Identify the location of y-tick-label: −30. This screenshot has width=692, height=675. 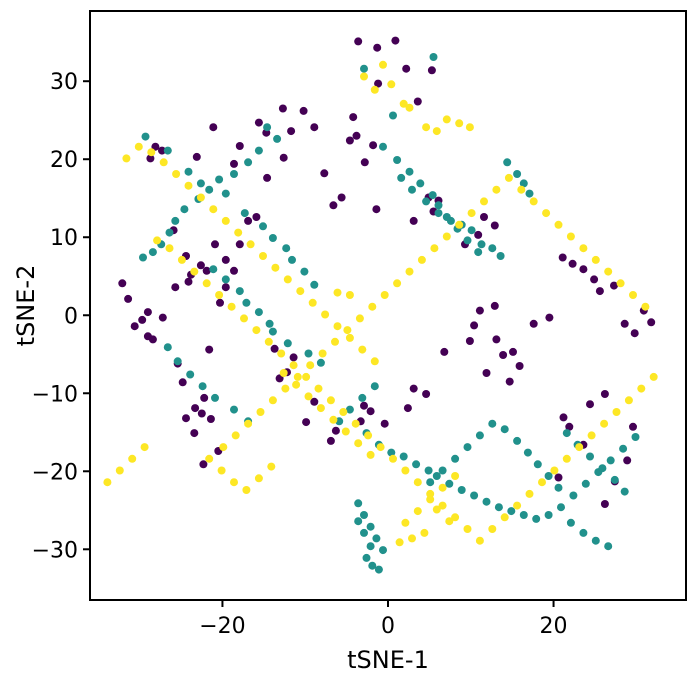
(55, 550).